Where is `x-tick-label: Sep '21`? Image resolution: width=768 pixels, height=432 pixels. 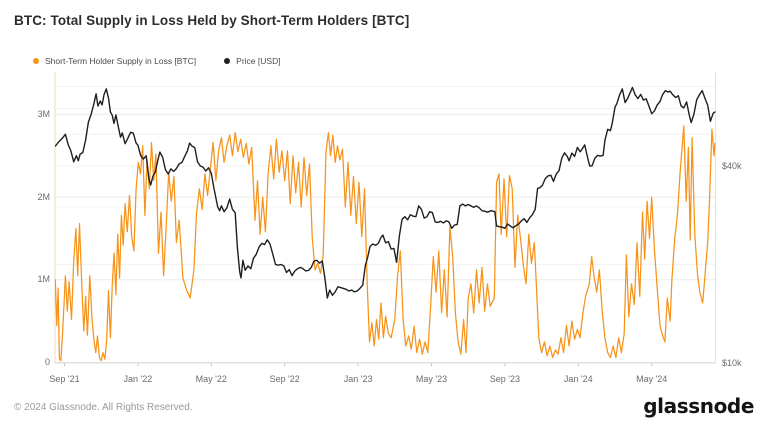 x-tick-label: Sep '21 is located at coordinates (64, 379).